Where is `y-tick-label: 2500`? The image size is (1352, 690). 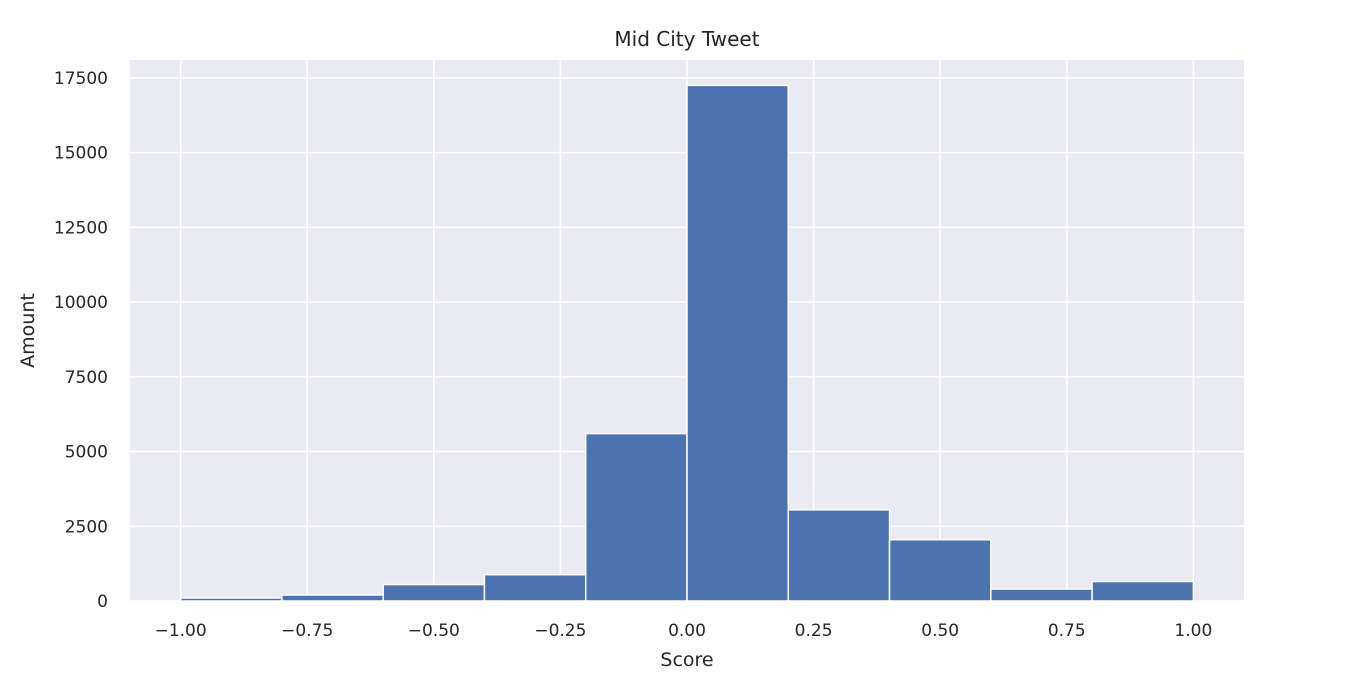 y-tick-label: 2500 is located at coordinates (86, 527).